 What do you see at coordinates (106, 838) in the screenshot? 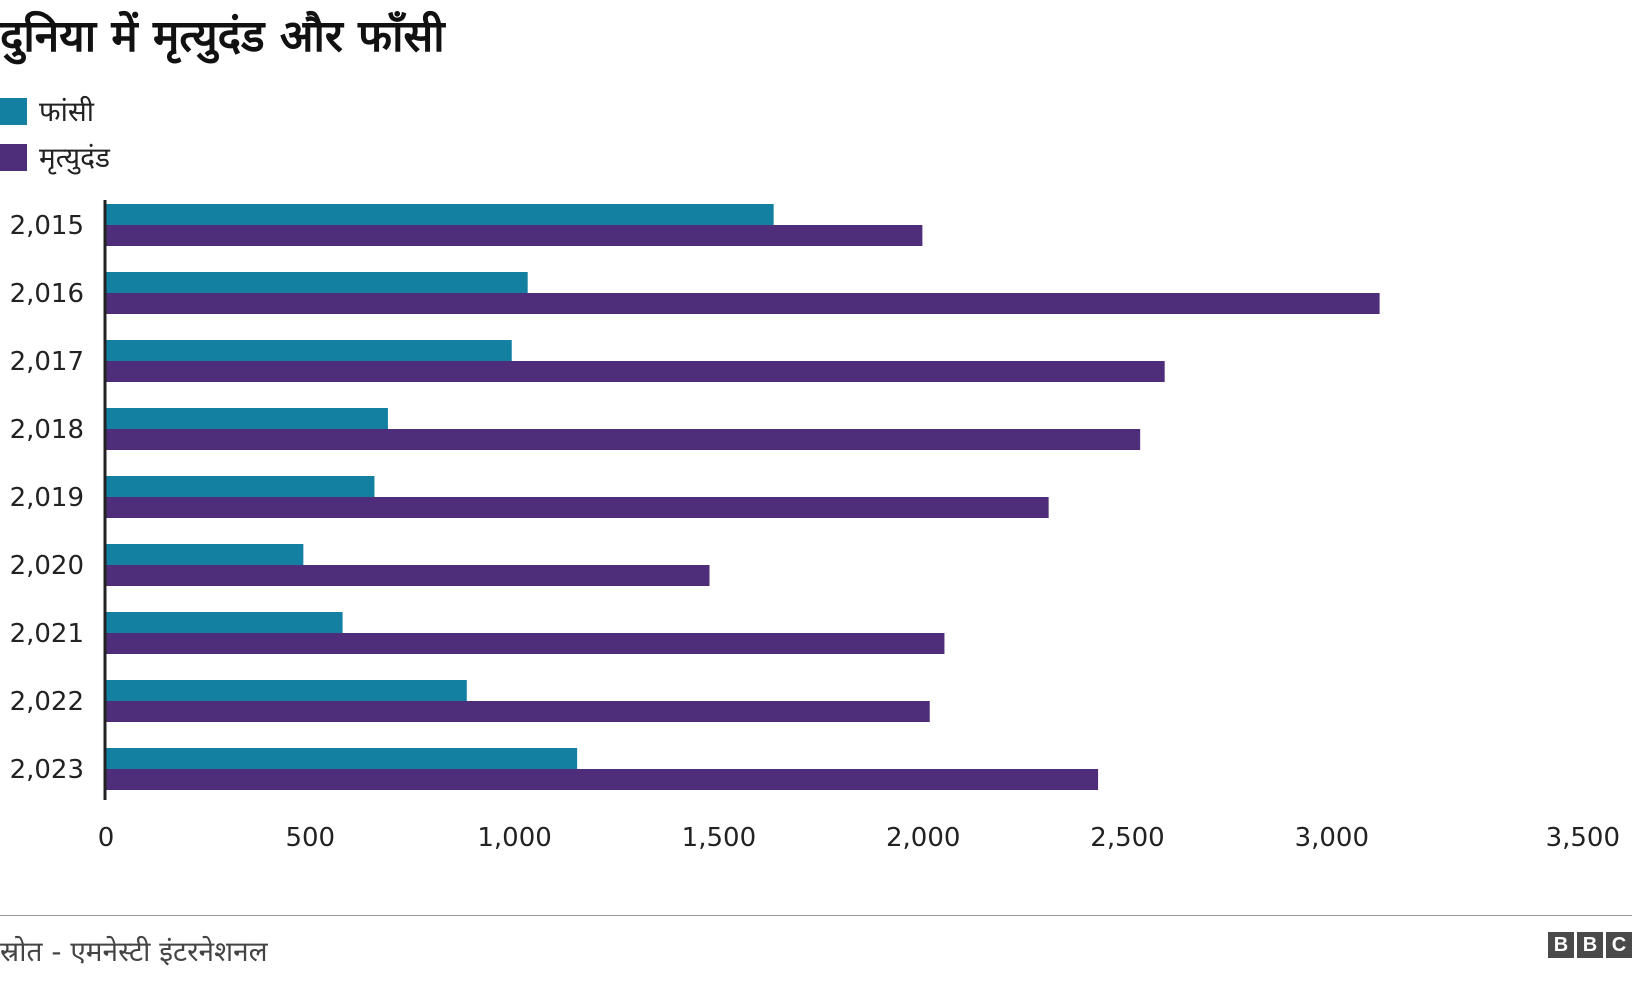
I see `x-tick-label: 0` at bounding box center [106, 838].